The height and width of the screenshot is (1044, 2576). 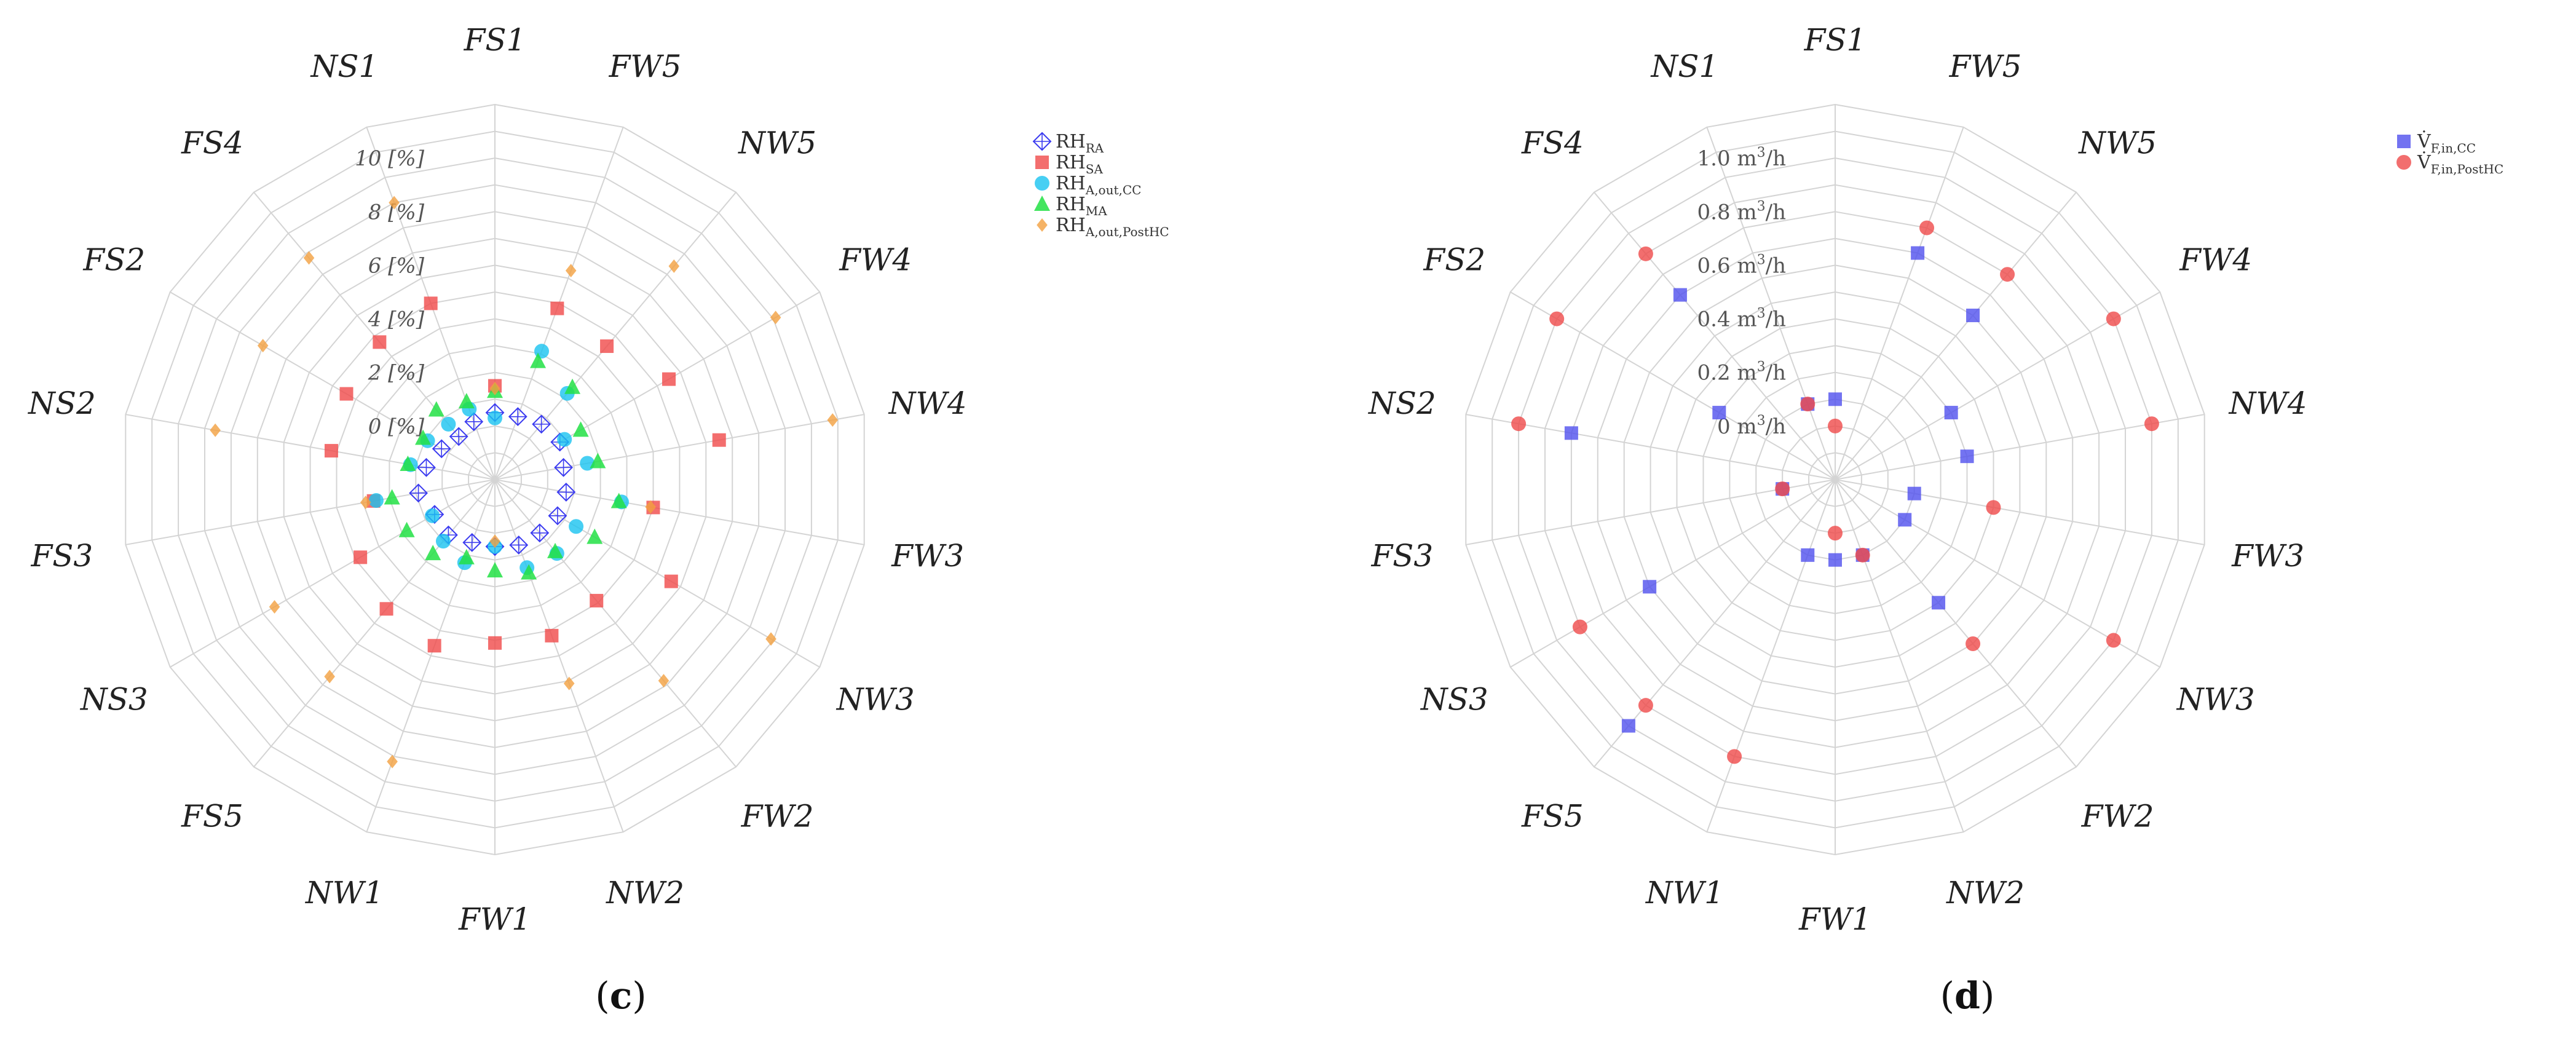 I want to click on tick-text: 0.6 m, so click(x=1727, y=265).